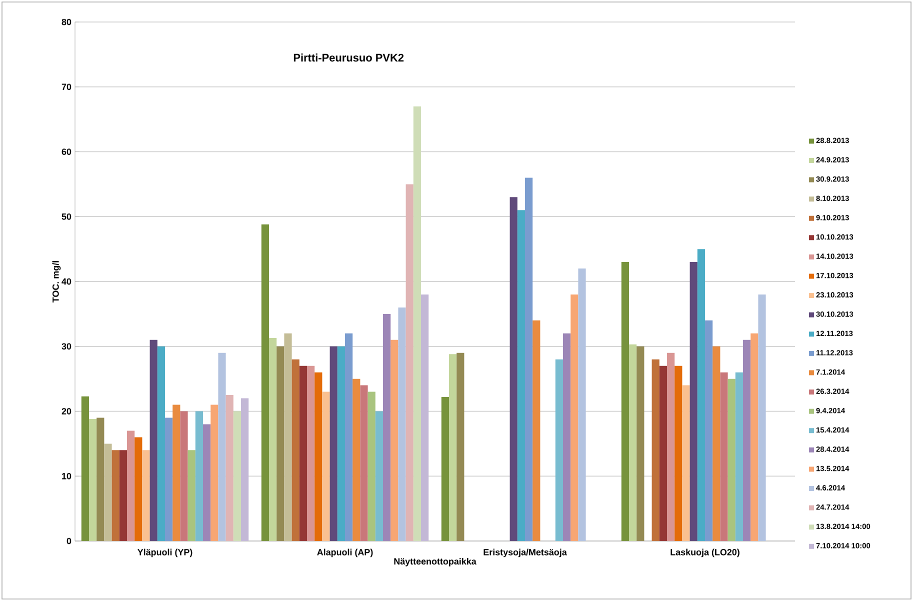  Describe the element at coordinates (67, 411) in the screenshot. I see `y-tick-label: 20` at that location.